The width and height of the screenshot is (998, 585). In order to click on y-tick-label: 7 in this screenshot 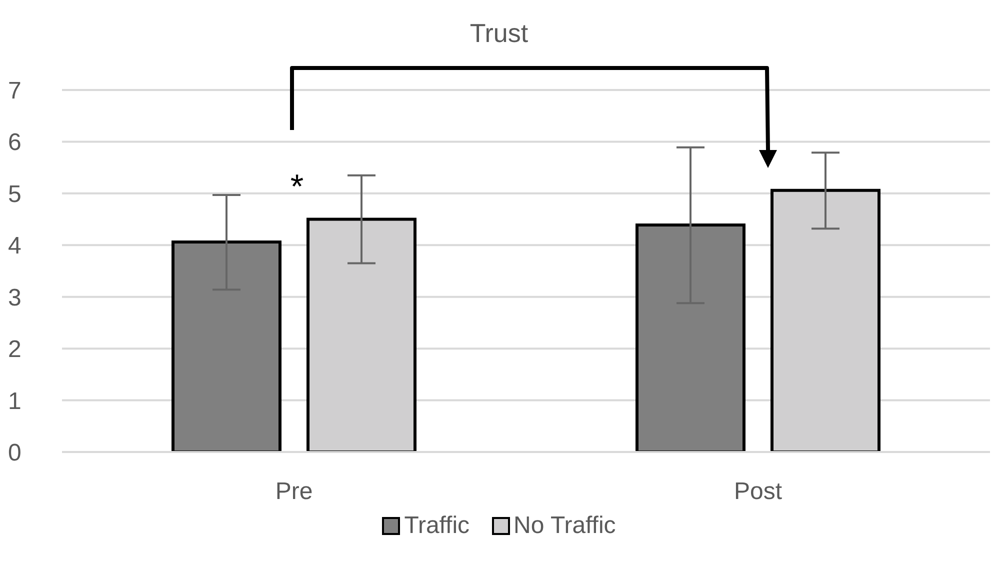, I will do `click(15, 91)`.